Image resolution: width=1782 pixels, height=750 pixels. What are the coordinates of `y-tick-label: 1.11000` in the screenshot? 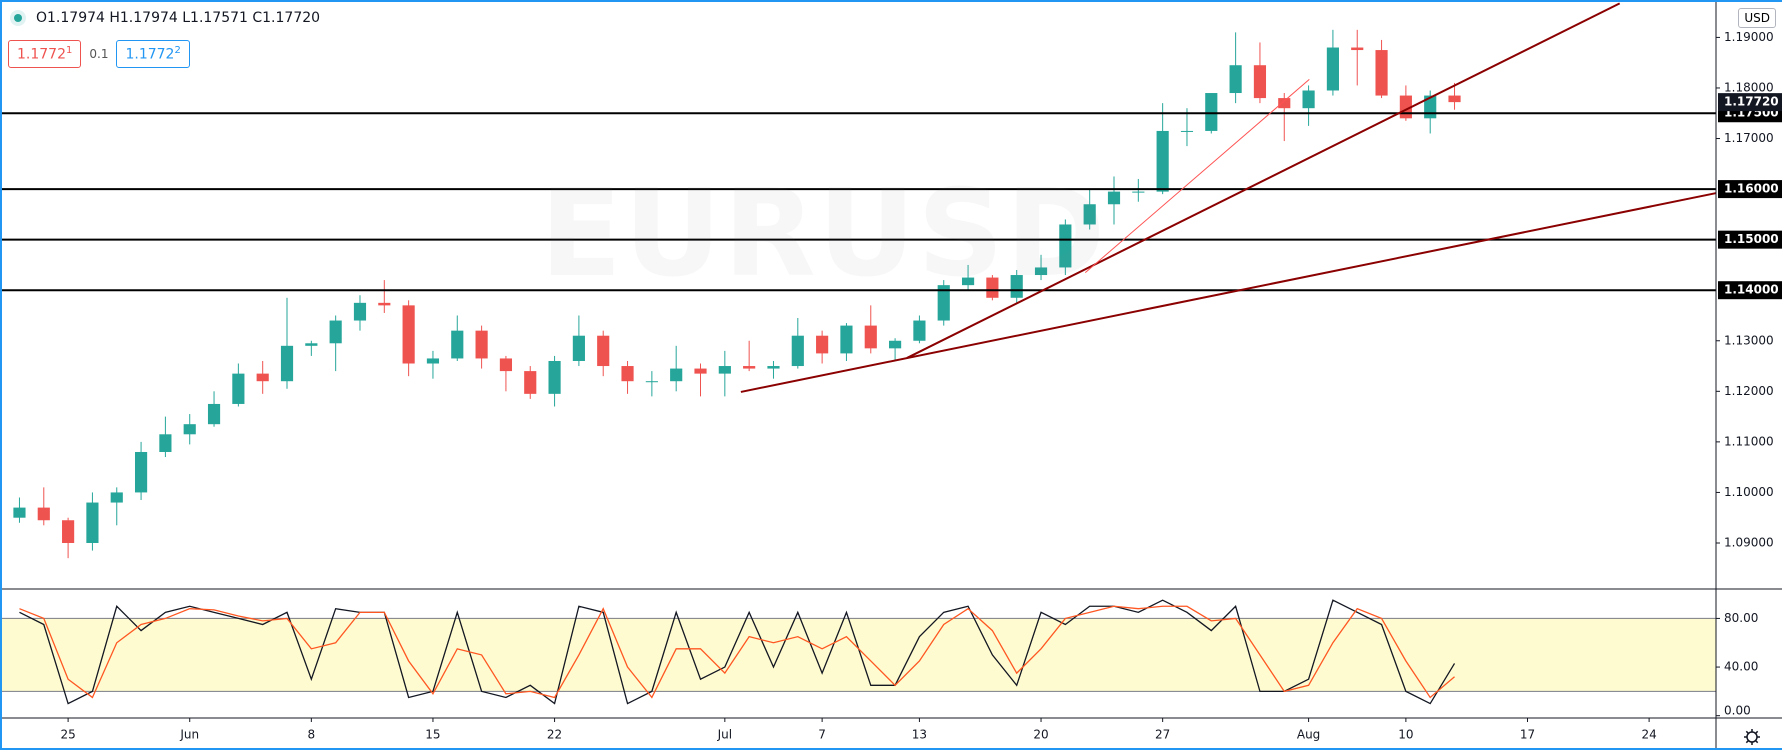 It's located at (1749, 441).